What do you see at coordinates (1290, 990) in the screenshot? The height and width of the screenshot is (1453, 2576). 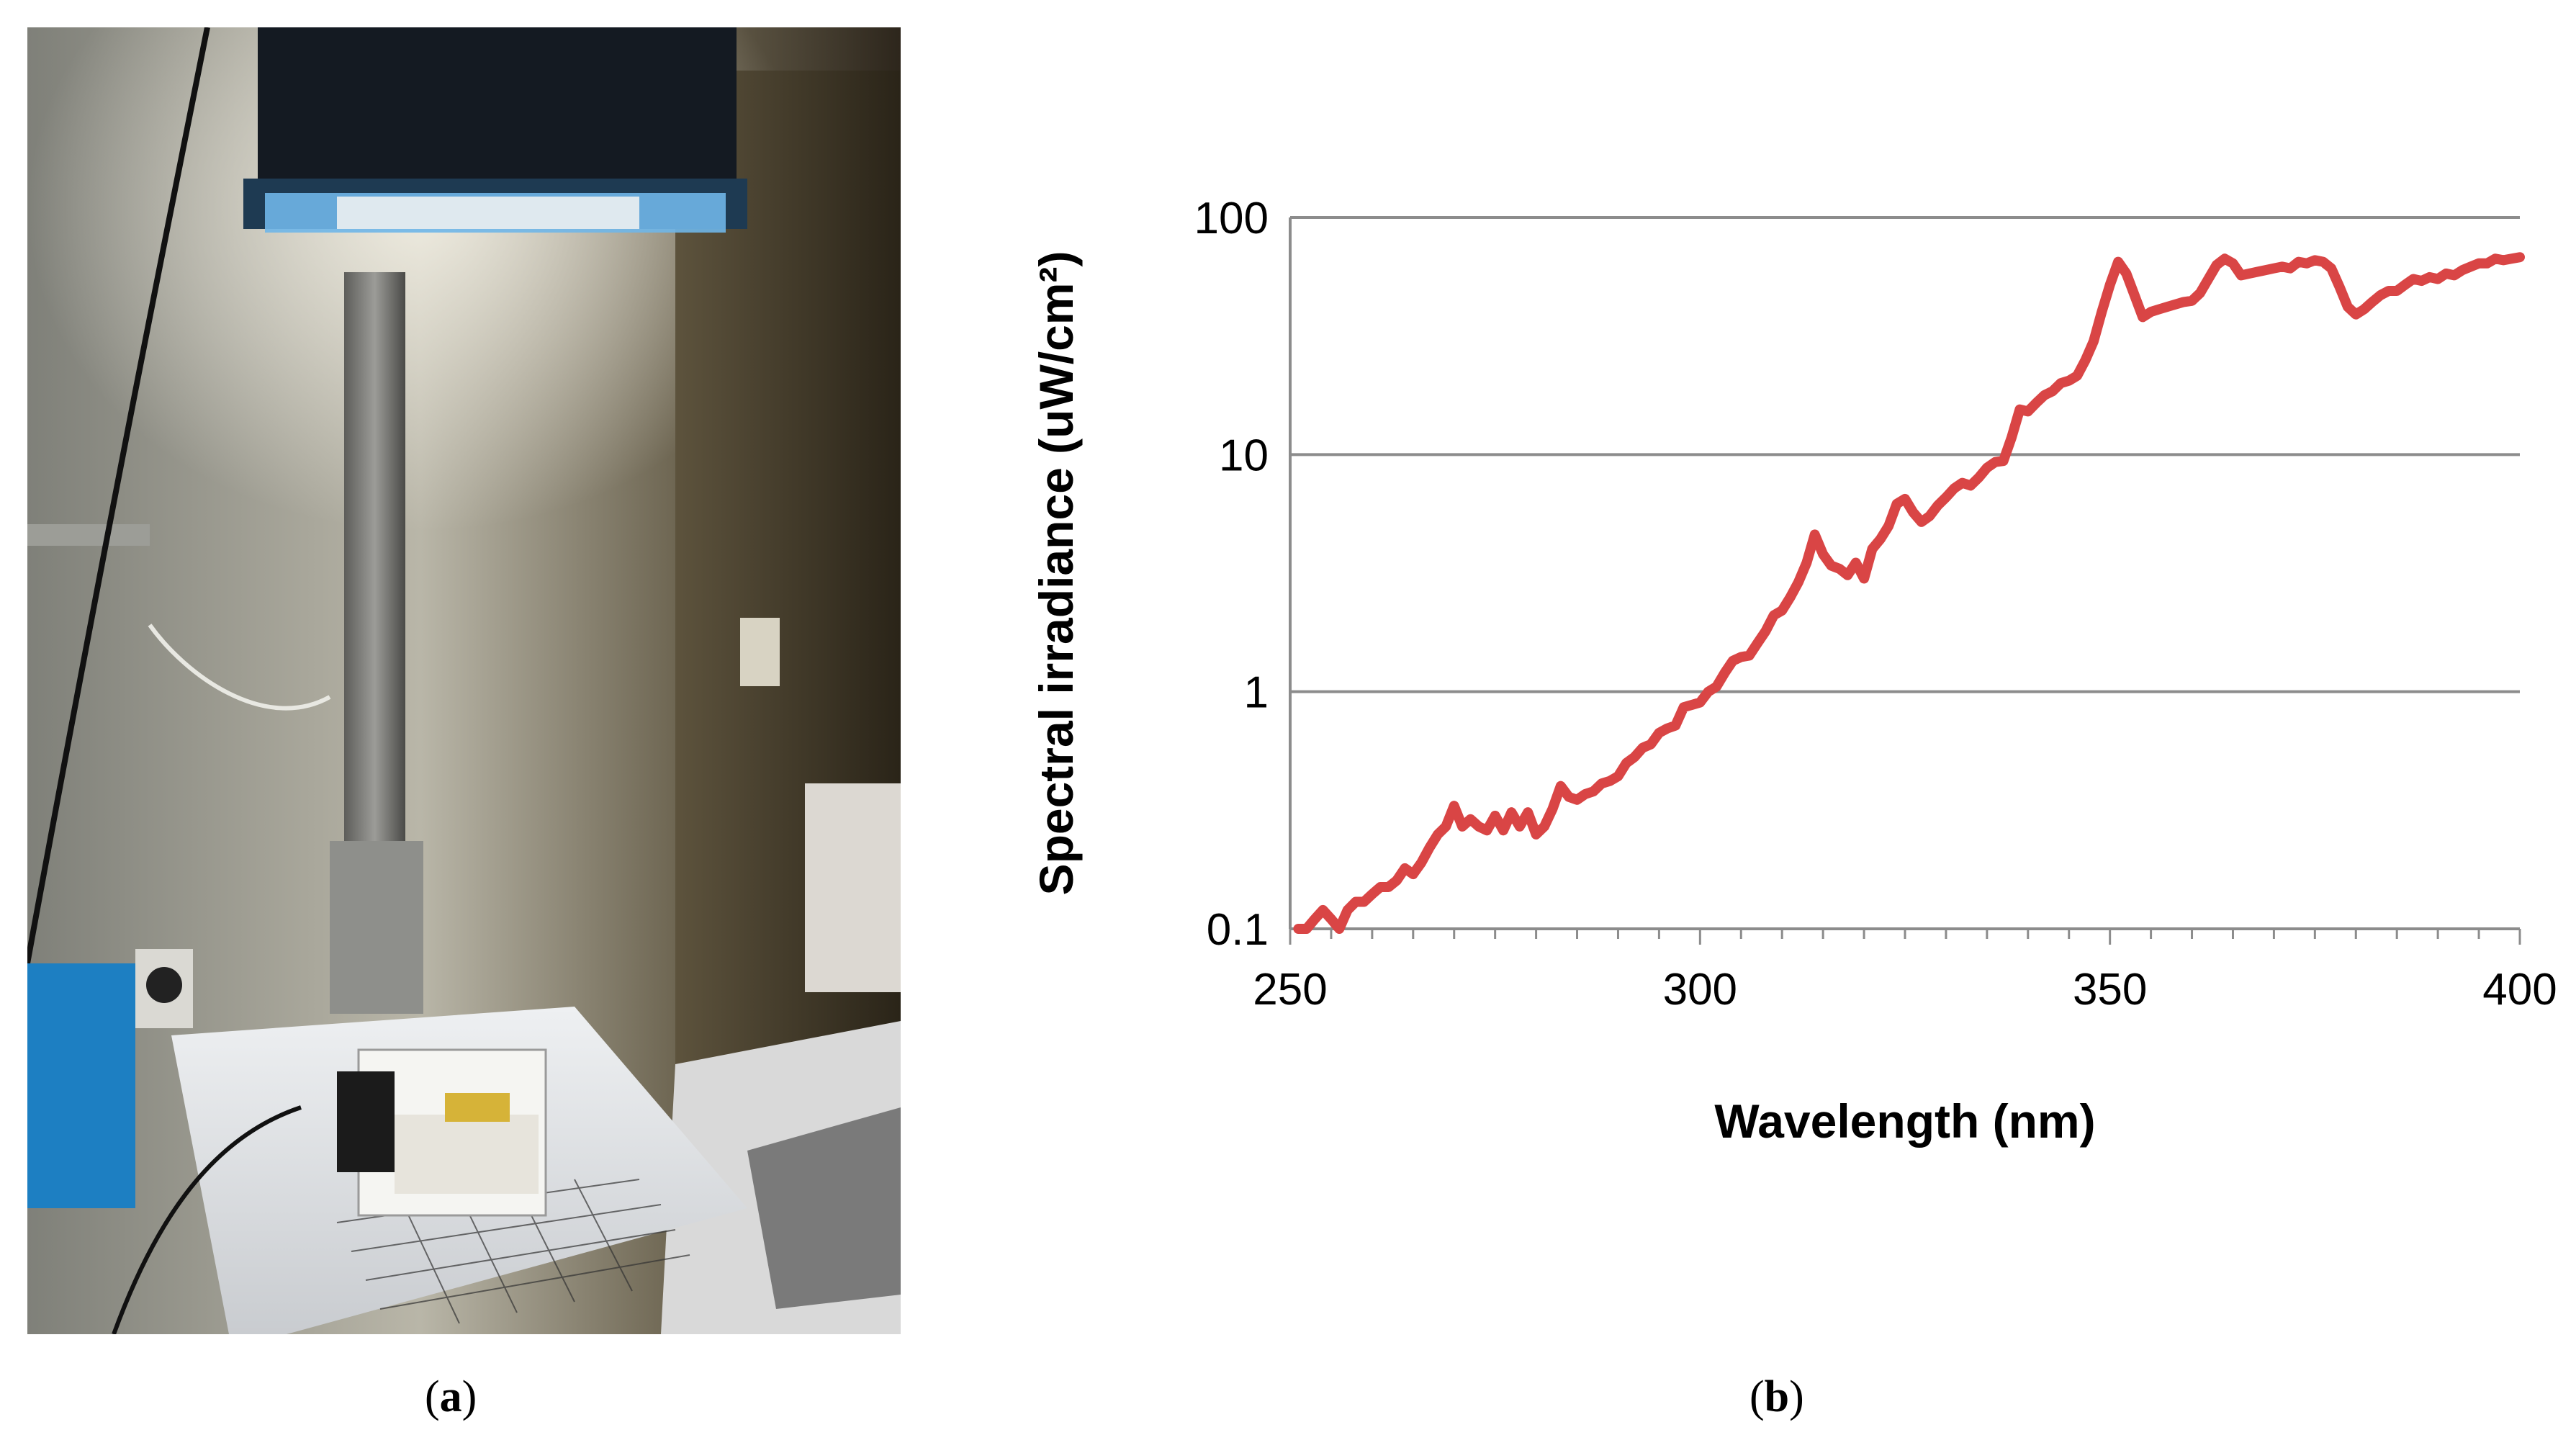 I see `x-tick-label: 250` at bounding box center [1290, 990].